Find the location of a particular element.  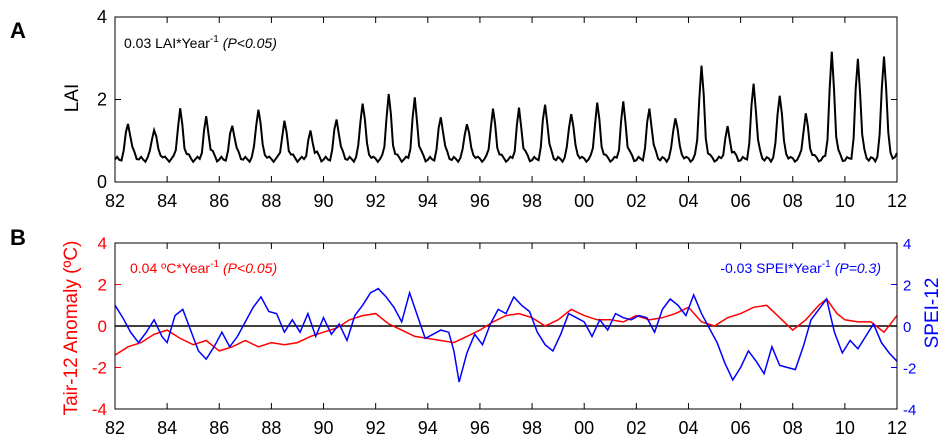

lai-axis-label: LAI is located at coordinates (72, 98).